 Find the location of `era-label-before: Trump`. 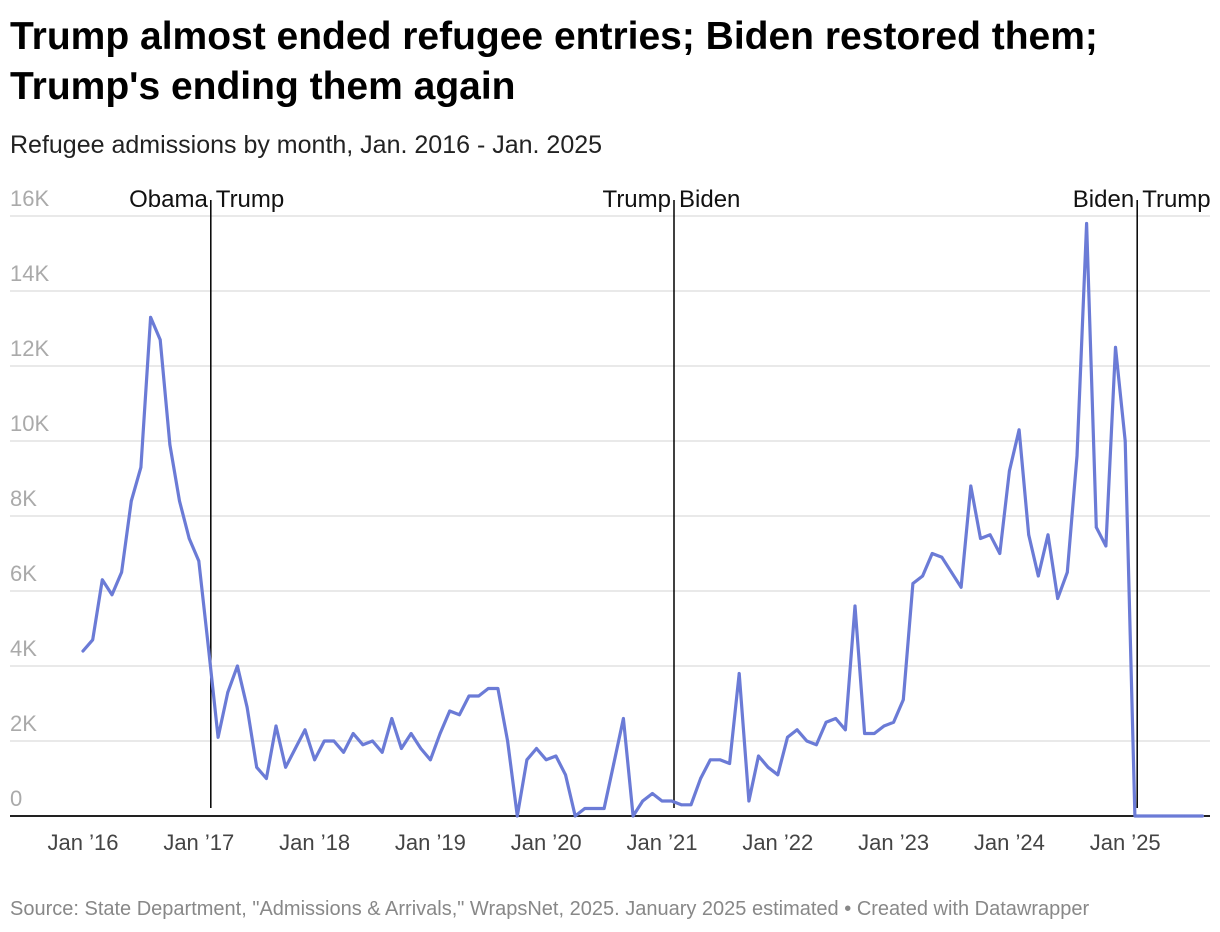

era-label-before: Trump is located at coordinates (637, 199).